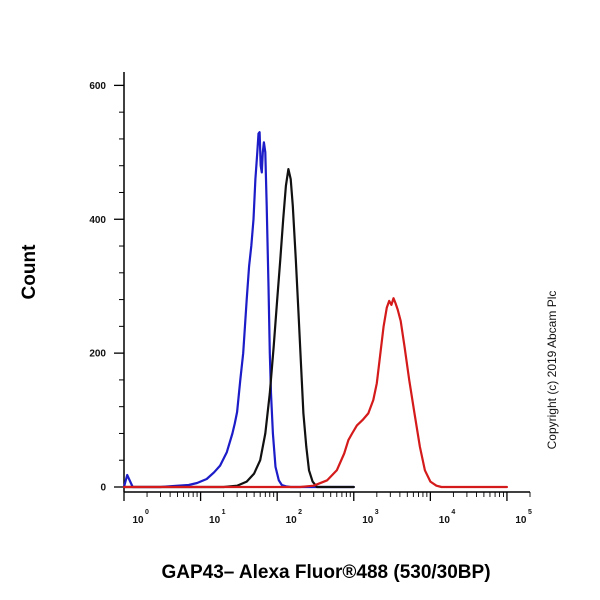 Image resolution: width=600 pixels, height=600 pixels. I want to click on x-tick-exponent: 5, so click(530, 512).